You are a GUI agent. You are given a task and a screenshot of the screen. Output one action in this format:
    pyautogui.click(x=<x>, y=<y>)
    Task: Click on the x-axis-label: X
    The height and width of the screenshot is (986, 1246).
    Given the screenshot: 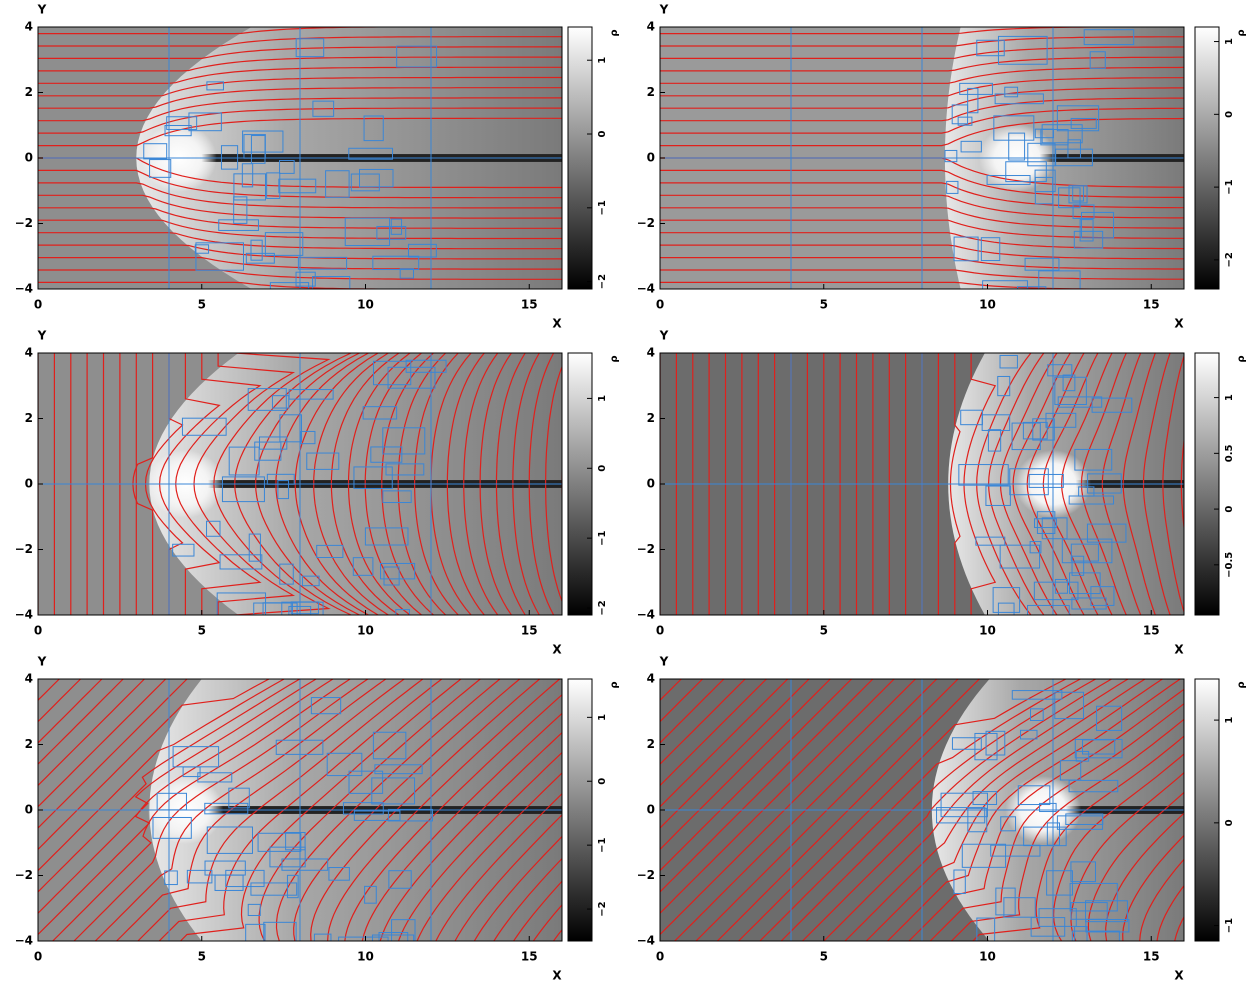 What is the action you would take?
    pyautogui.click(x=1179, y=976)
    